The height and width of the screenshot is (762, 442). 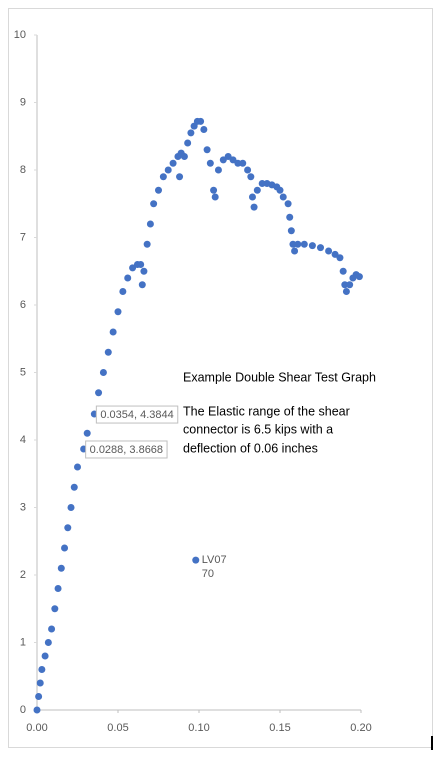 What do you see at coordinates (23, 170) in the screenshot?
I see `y-tick-label: 8` at bounding box center [23, 170].